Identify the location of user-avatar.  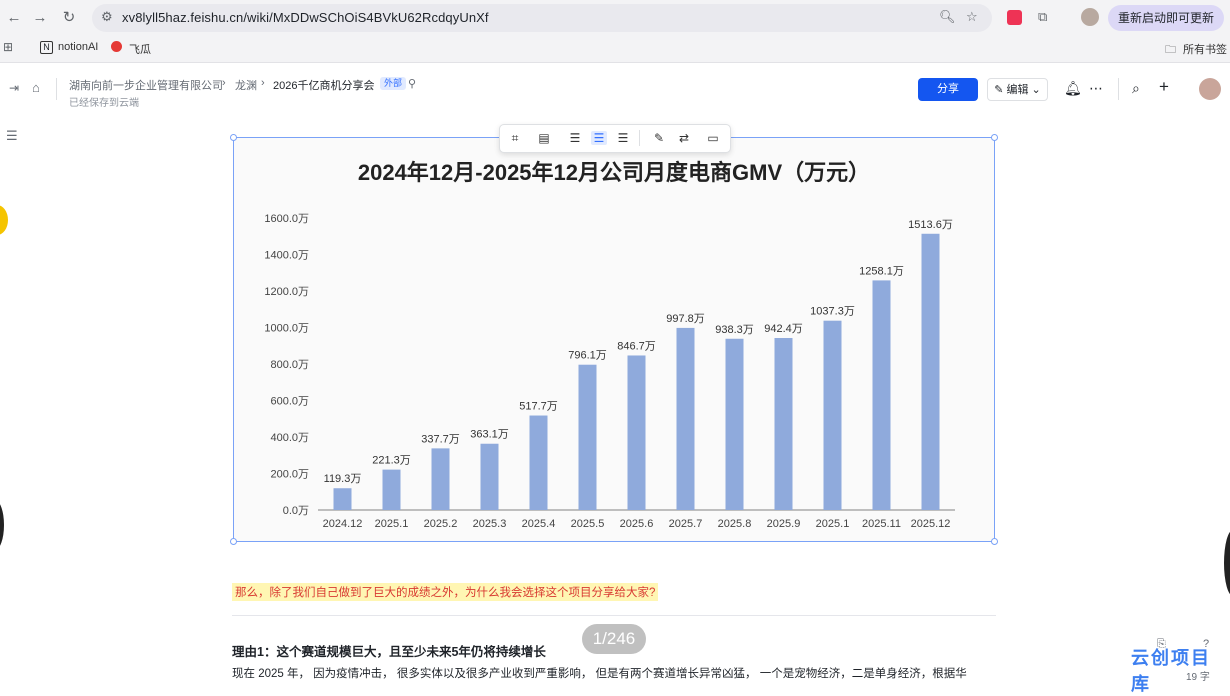
(1210, 89).